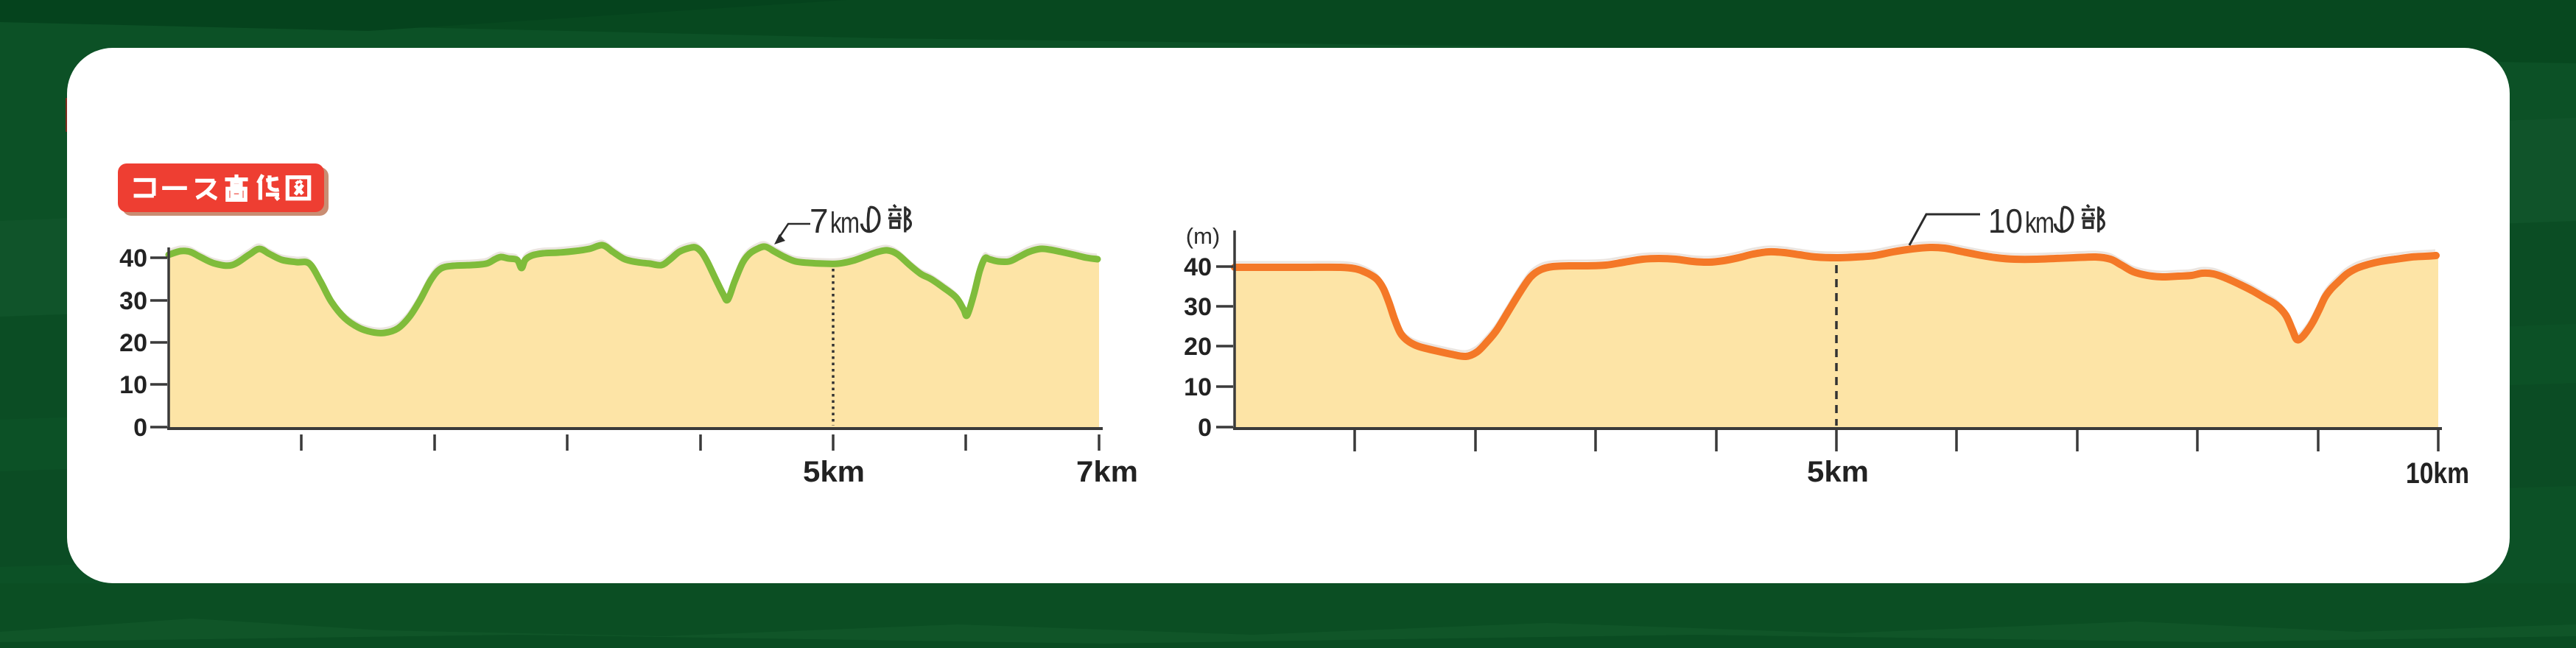 The height and width of the screenshot is (648, 2576). What do you see at coordinates (1203, 236) in the screenshot?
I see `svg-text: (m)` at bounding box center [1203, 236].